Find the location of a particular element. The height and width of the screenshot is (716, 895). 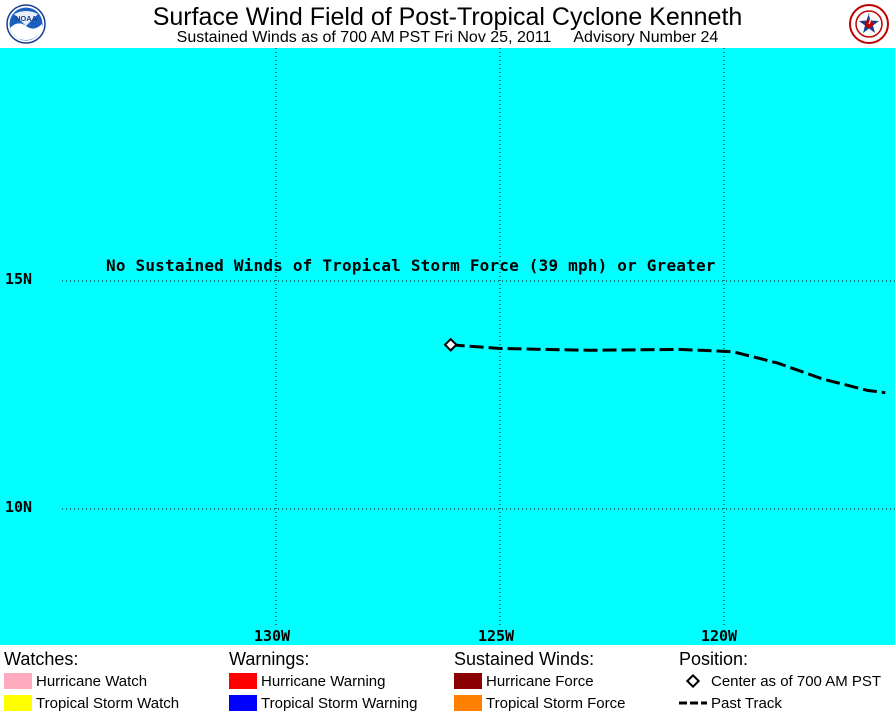

legend-item-tropical-storm-watch: Tropical Storm Watch is located at coordinates (89, 703).